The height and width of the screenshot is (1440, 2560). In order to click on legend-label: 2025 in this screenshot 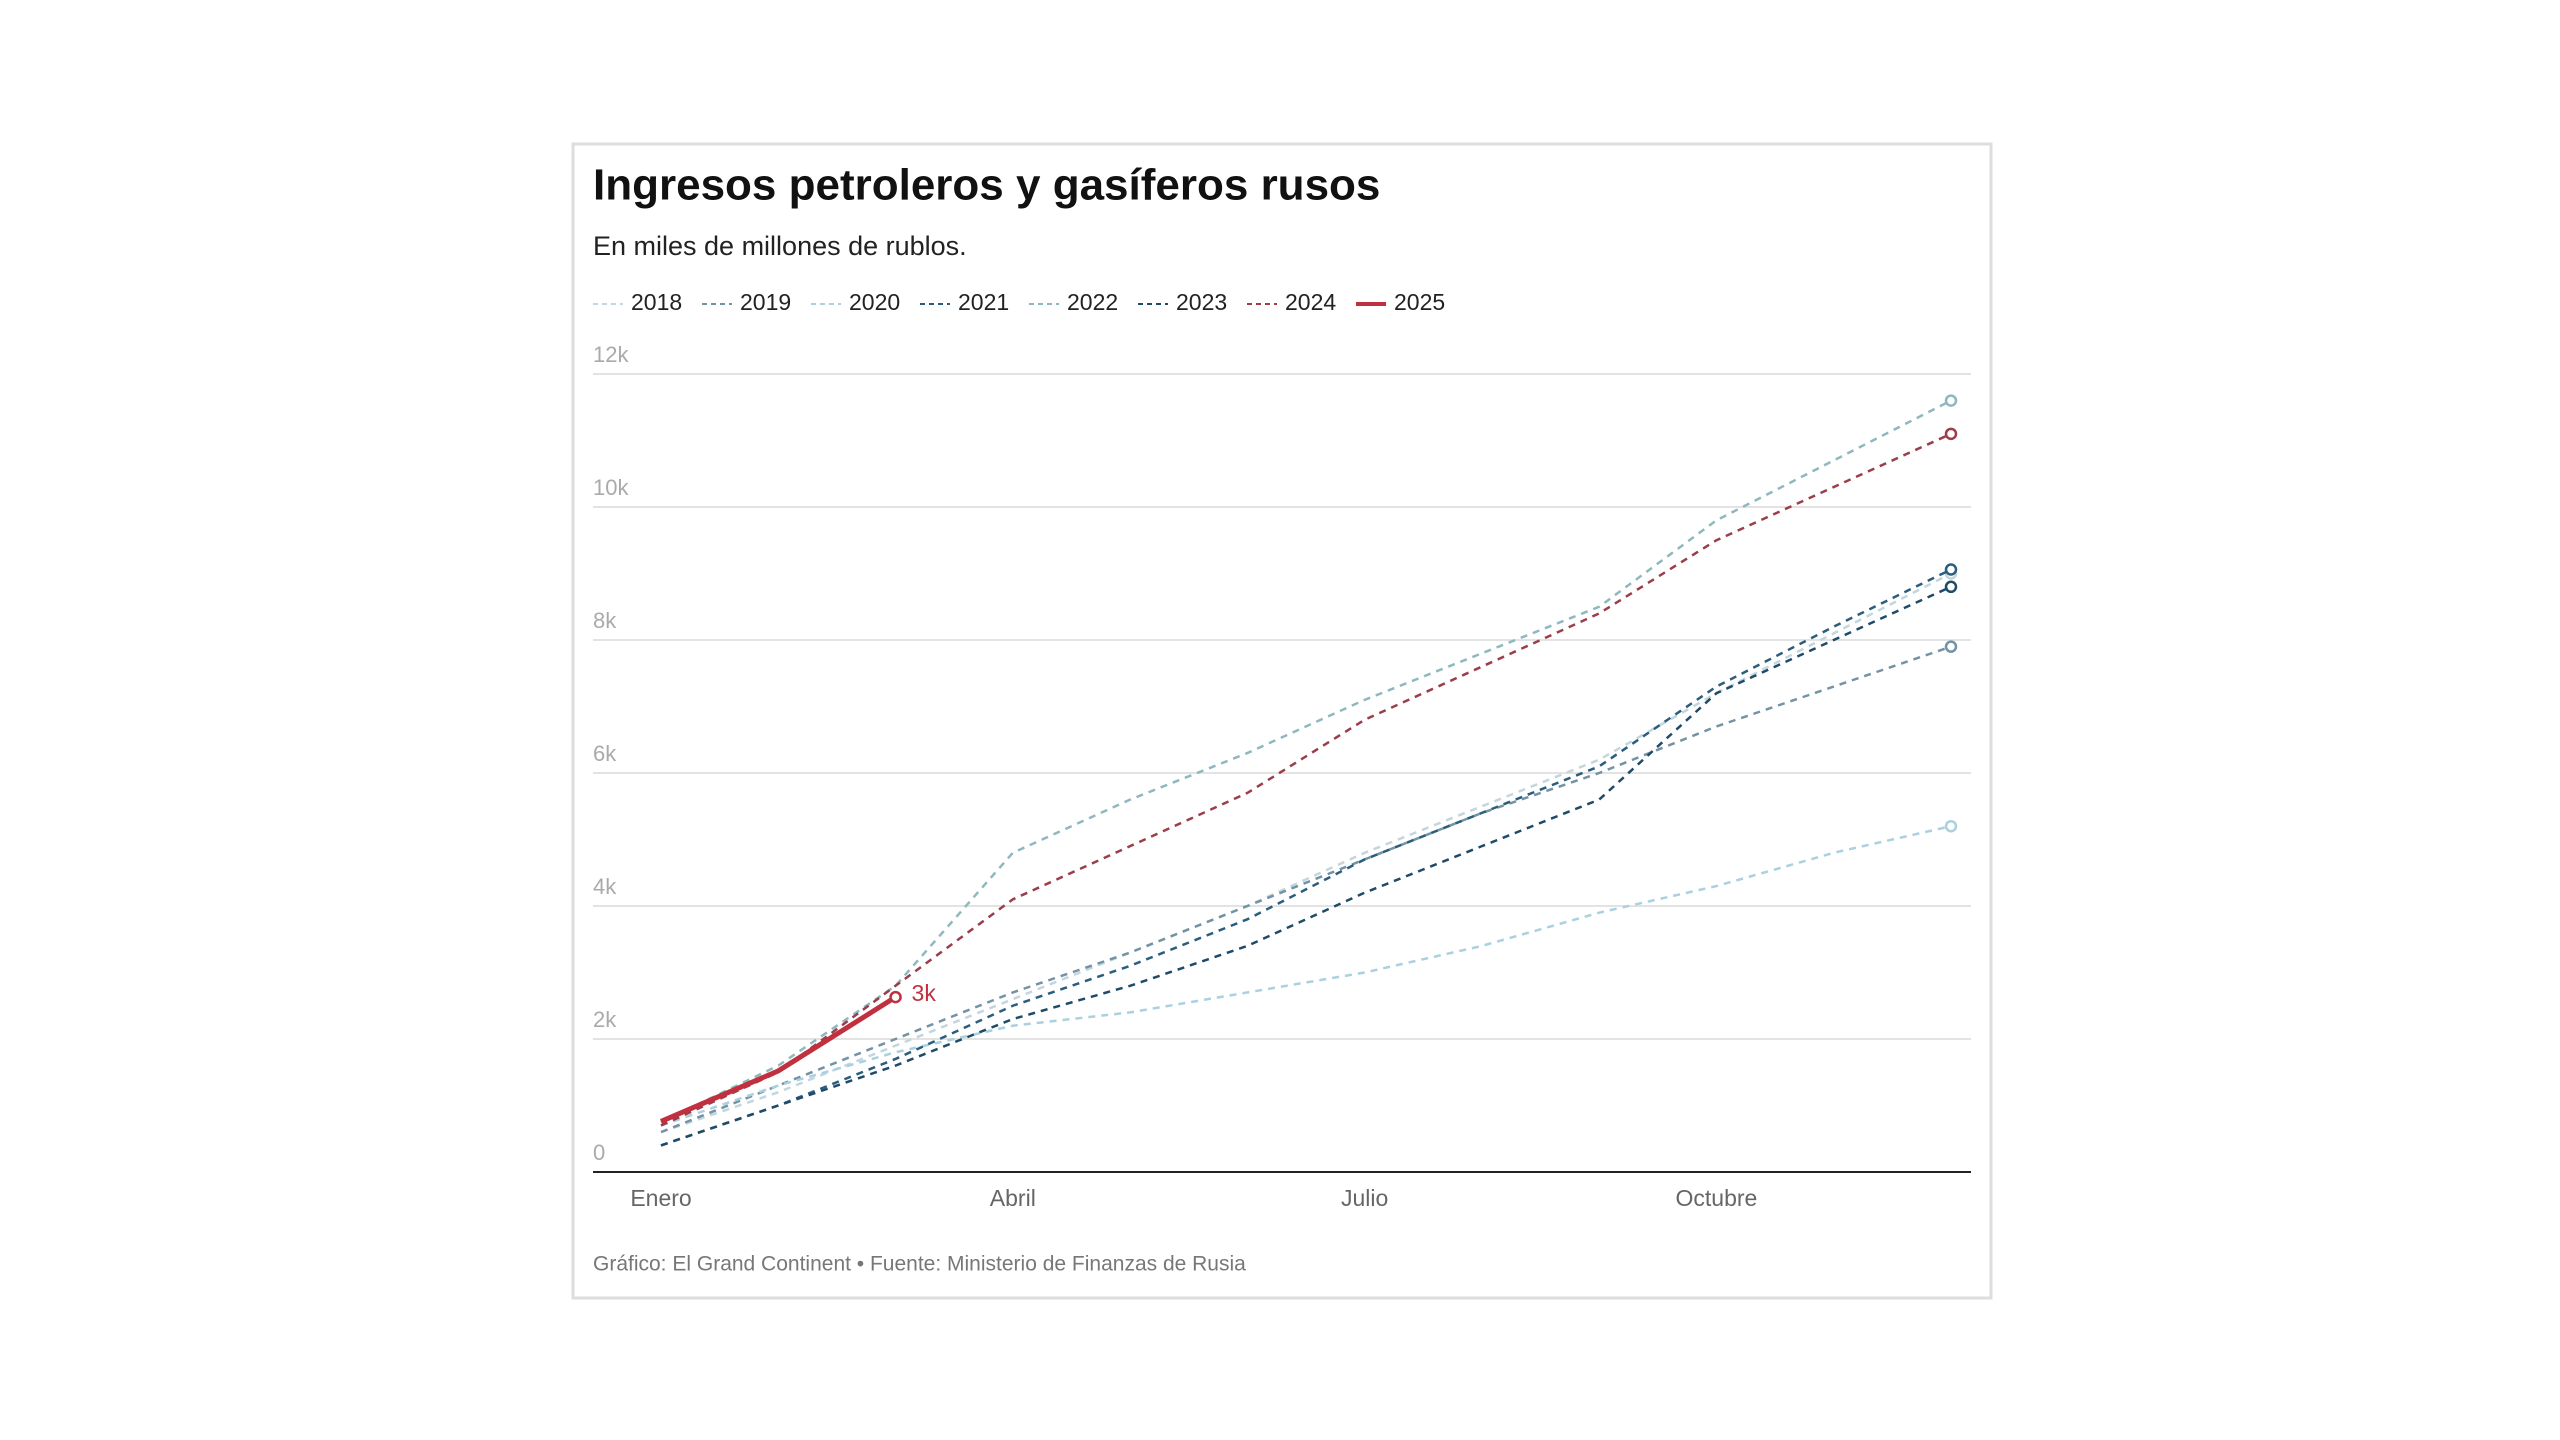, I will do `click(1419, 302)`.